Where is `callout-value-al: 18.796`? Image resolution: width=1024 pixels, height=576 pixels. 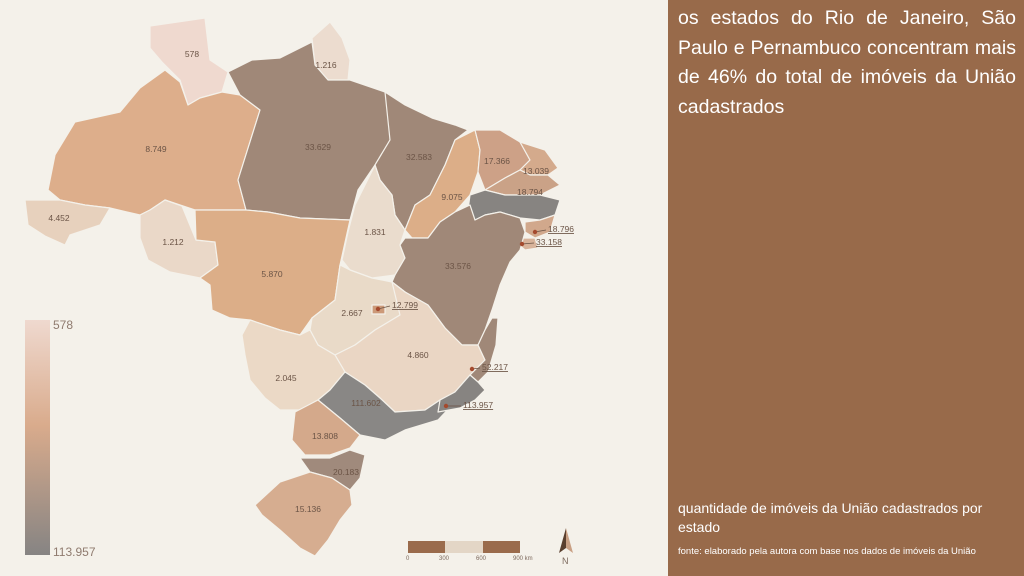 callout-value-al: 18.796 is located at coordinates (561, 229).